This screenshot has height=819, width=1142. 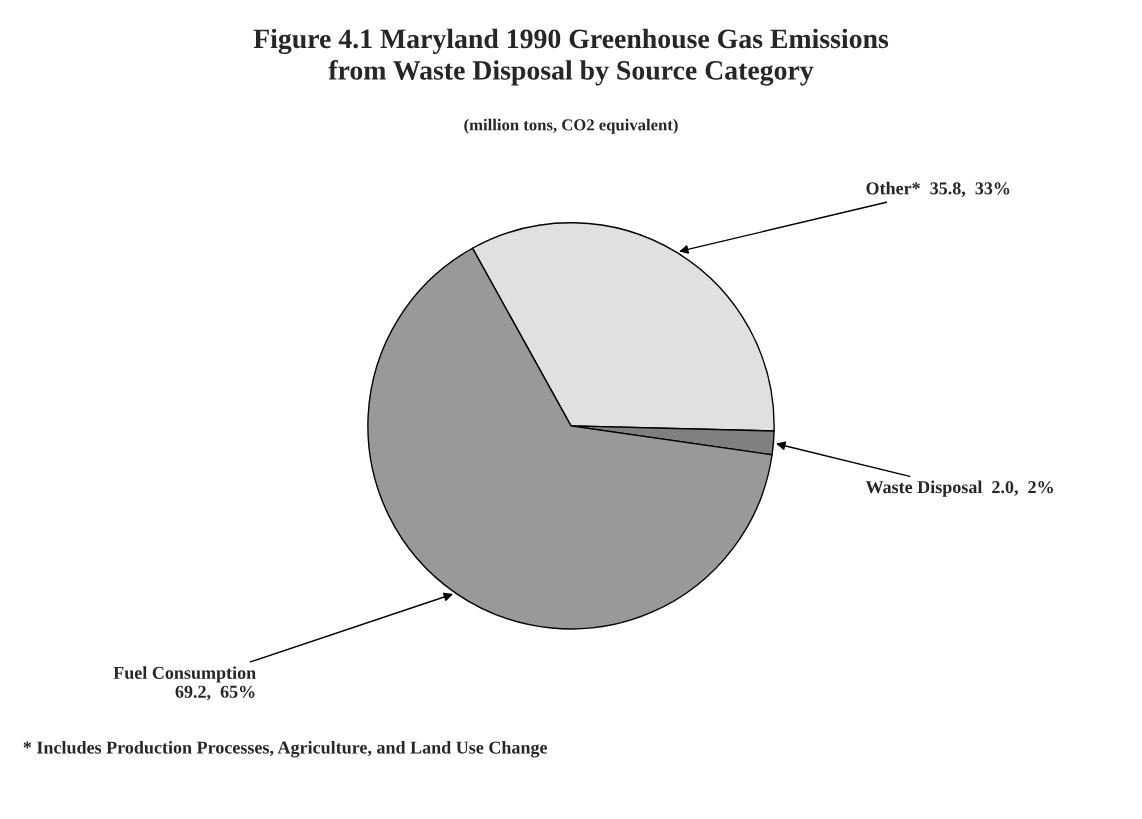 What do you see at coordinates (959, 488) in the screenshot?
I see `slice-label: Waste Disposal 2.0, 2%` at bounding box center [959, 488].